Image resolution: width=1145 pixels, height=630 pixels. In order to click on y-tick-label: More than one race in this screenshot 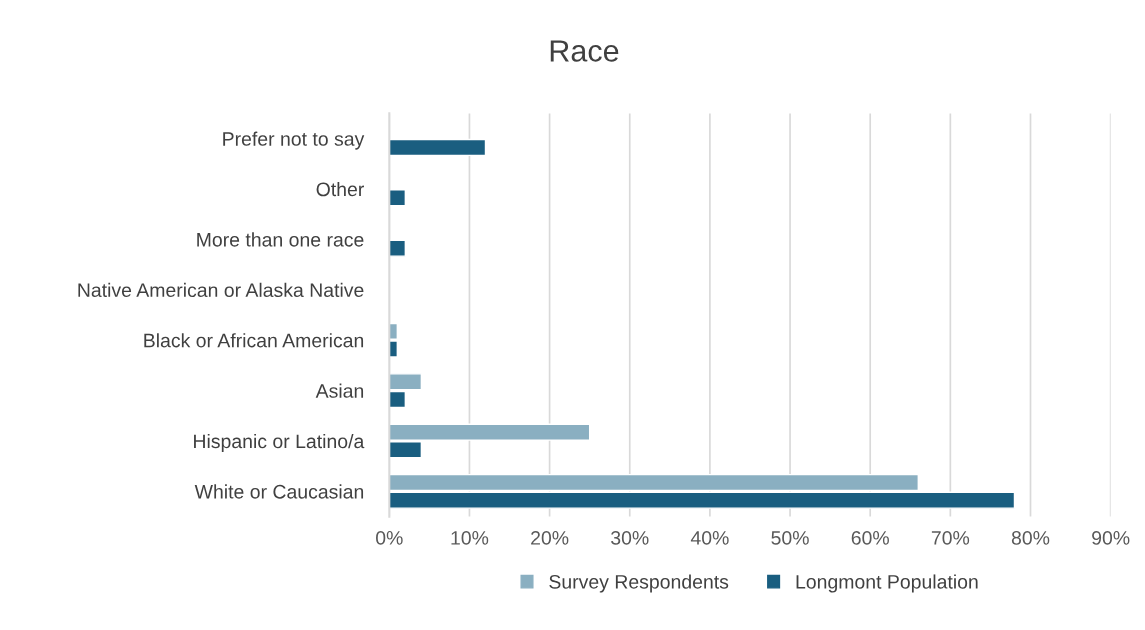, I will do `click(280, 239)`.